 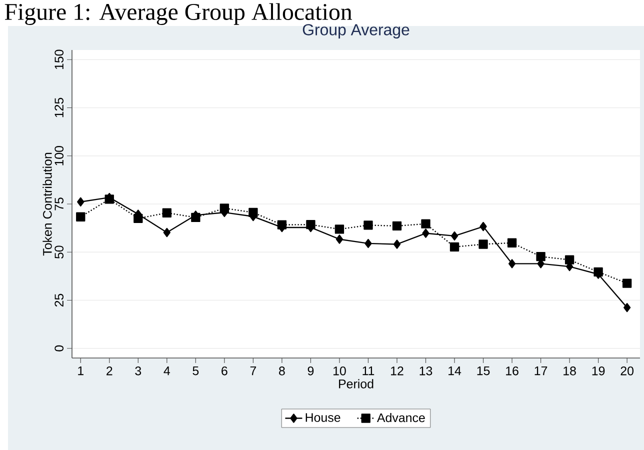 What do you see at coordinates (541, 371) in the screenshot?
I see `x-tick-label: 17` at bounding box center [541, 371].